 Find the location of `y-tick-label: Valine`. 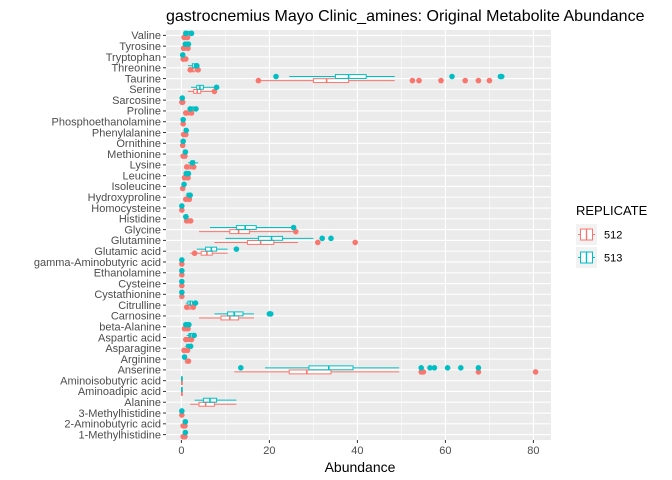

y-tick-label: Valine is located at coordinates (146, 36).